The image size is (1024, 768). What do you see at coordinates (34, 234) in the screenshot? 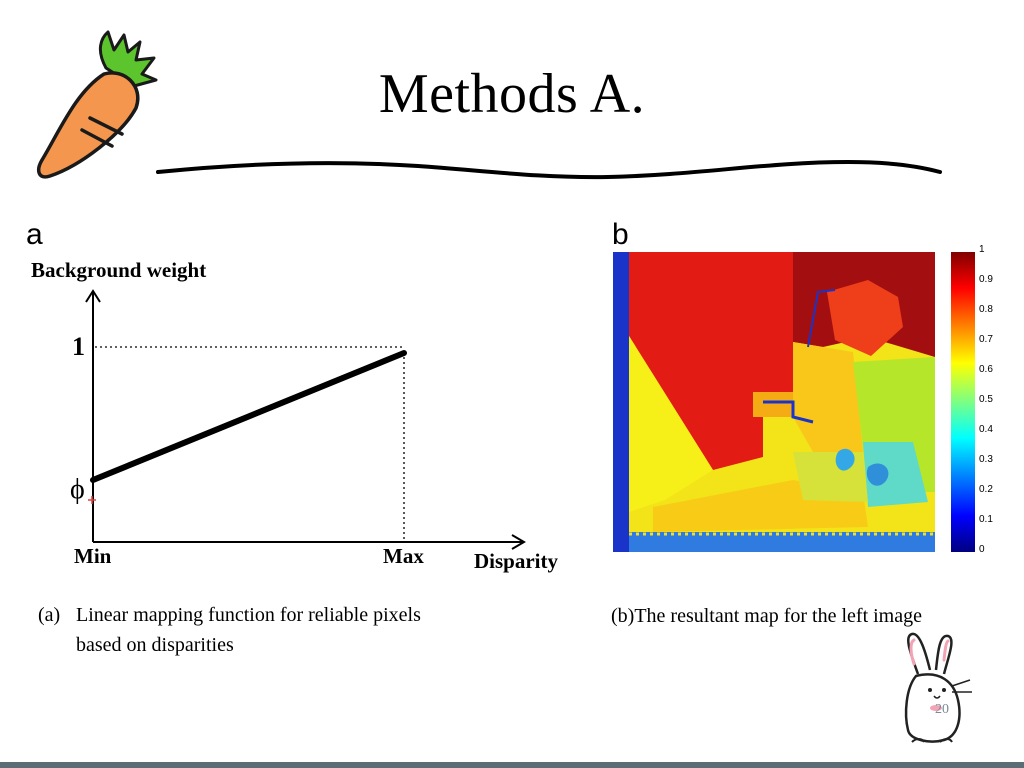
I see `panel-a-letter: a` at bounding box center [34, 234].